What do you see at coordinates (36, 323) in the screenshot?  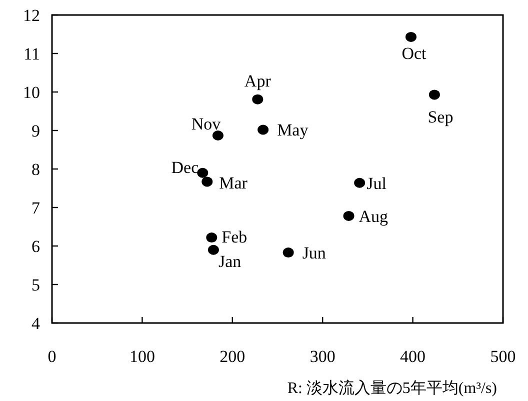 I see `y-tick-label: 4` at bounding box center [36, 323].